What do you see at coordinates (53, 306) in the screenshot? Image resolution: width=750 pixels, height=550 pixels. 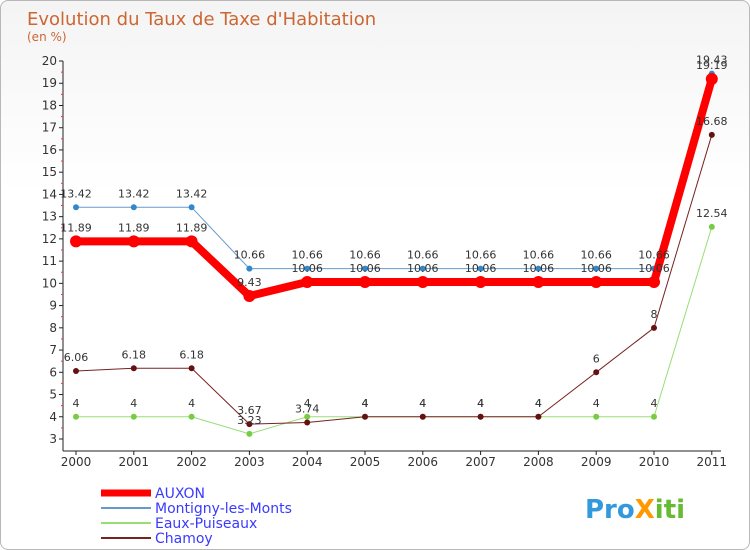 I see `y-tick-label: 9` at bounding box center [53, 306].